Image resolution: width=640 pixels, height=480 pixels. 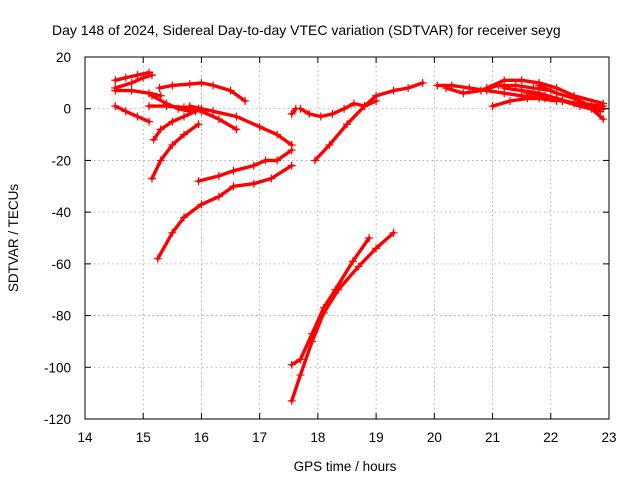 What do you see at coordinates (57, 367) in the screenshot?
I see `y-tick-label: -100` at bounding box center [57, 367].